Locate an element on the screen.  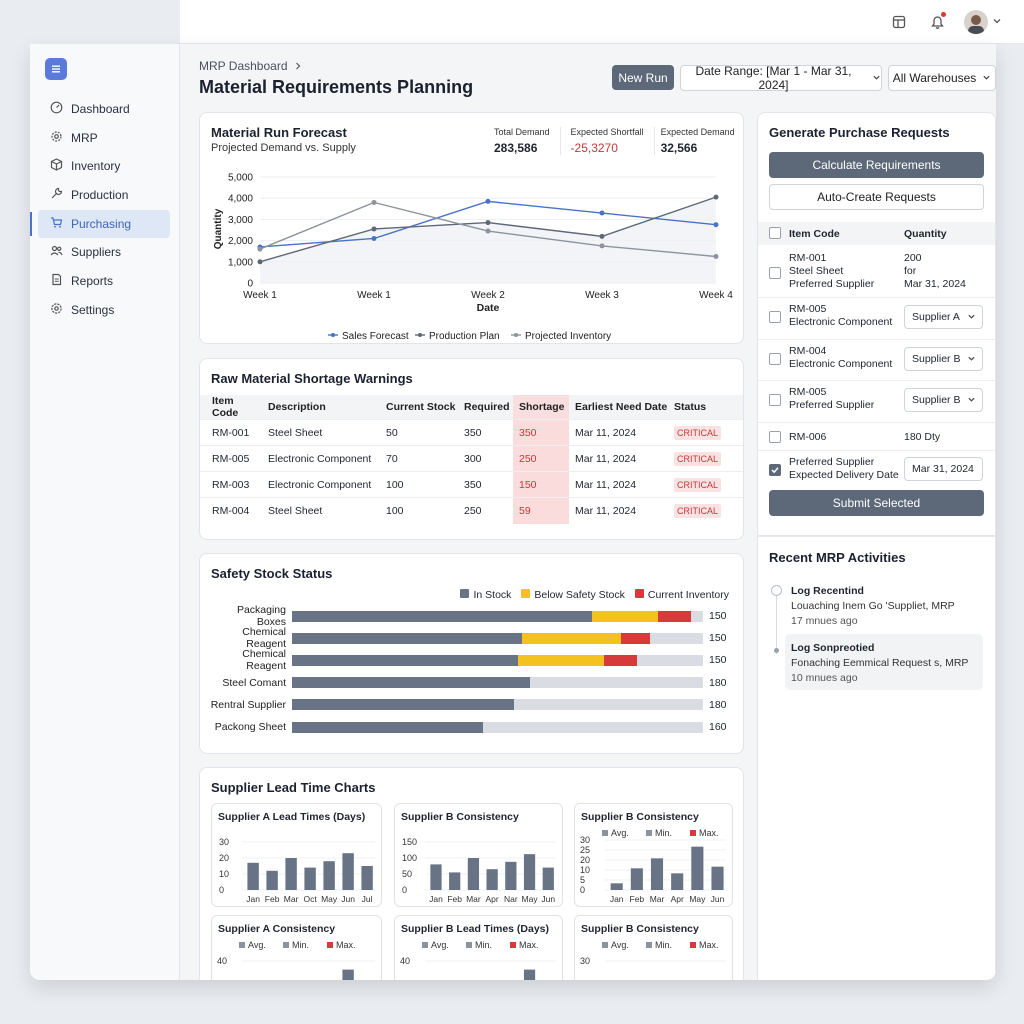
sidebar-item-purchasing: Purchasing is located at coordinates (100, 223).